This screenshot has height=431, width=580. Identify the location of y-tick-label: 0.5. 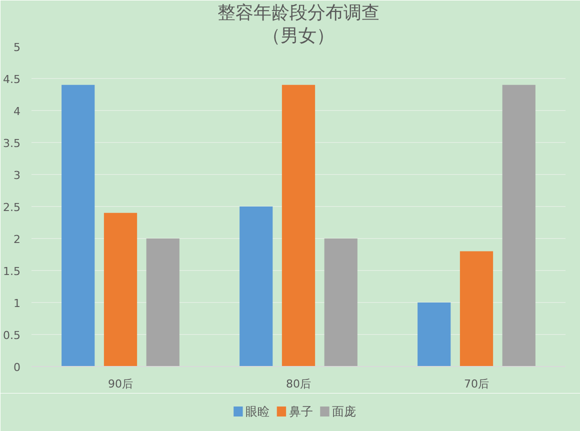
(12, 335).